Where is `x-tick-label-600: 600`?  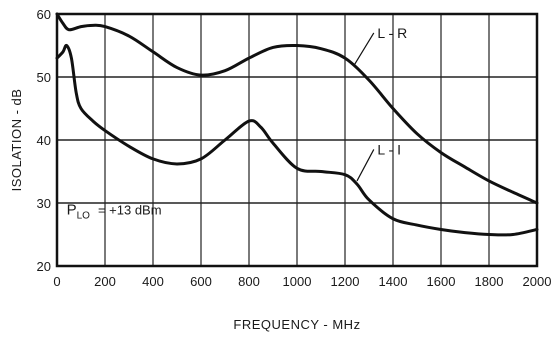 x-tick-label-600: 600 is located at coordinates (201, 281).